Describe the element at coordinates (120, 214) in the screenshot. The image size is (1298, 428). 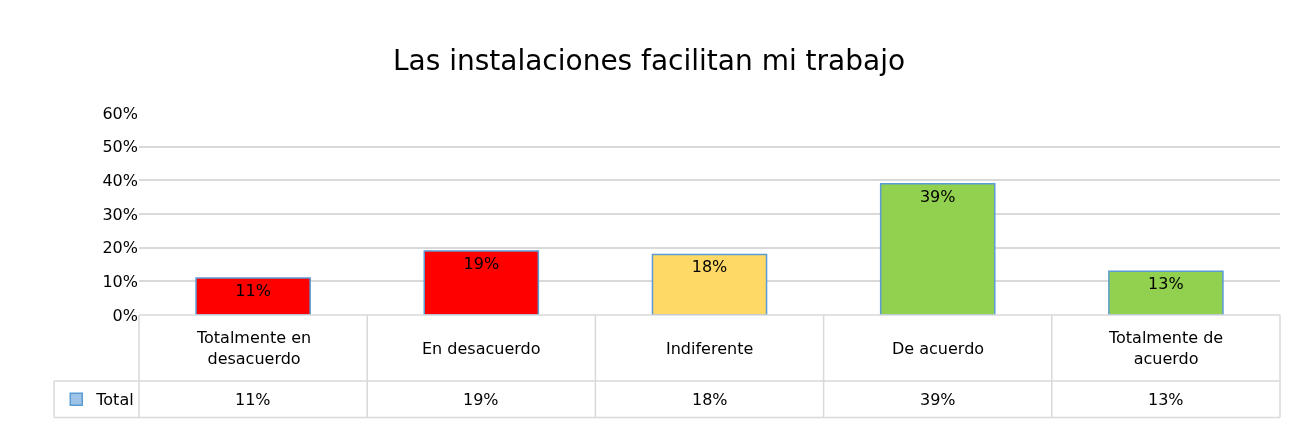
I see `y-tick-label: 30%` at that location.